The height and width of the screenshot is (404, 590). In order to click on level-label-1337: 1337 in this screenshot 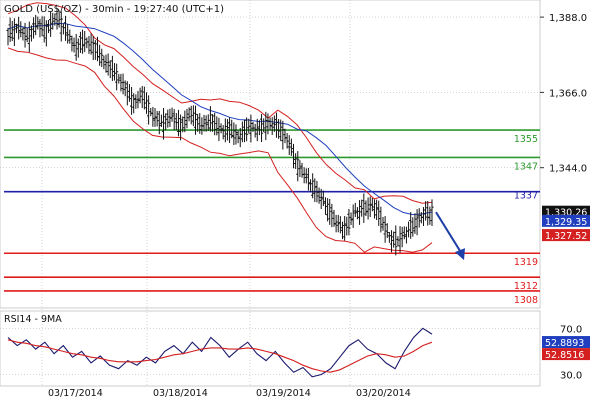, I will do `click(526, 196)`.